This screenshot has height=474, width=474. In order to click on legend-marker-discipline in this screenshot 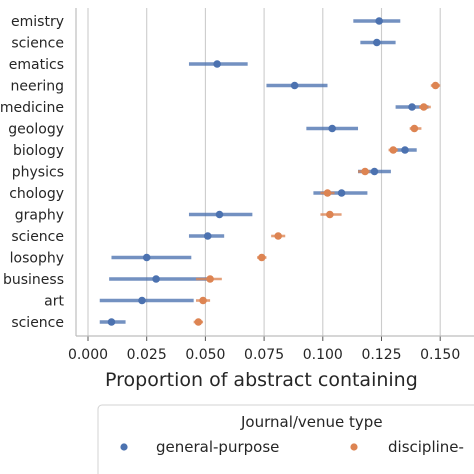, I will do `click(354, 447)`.